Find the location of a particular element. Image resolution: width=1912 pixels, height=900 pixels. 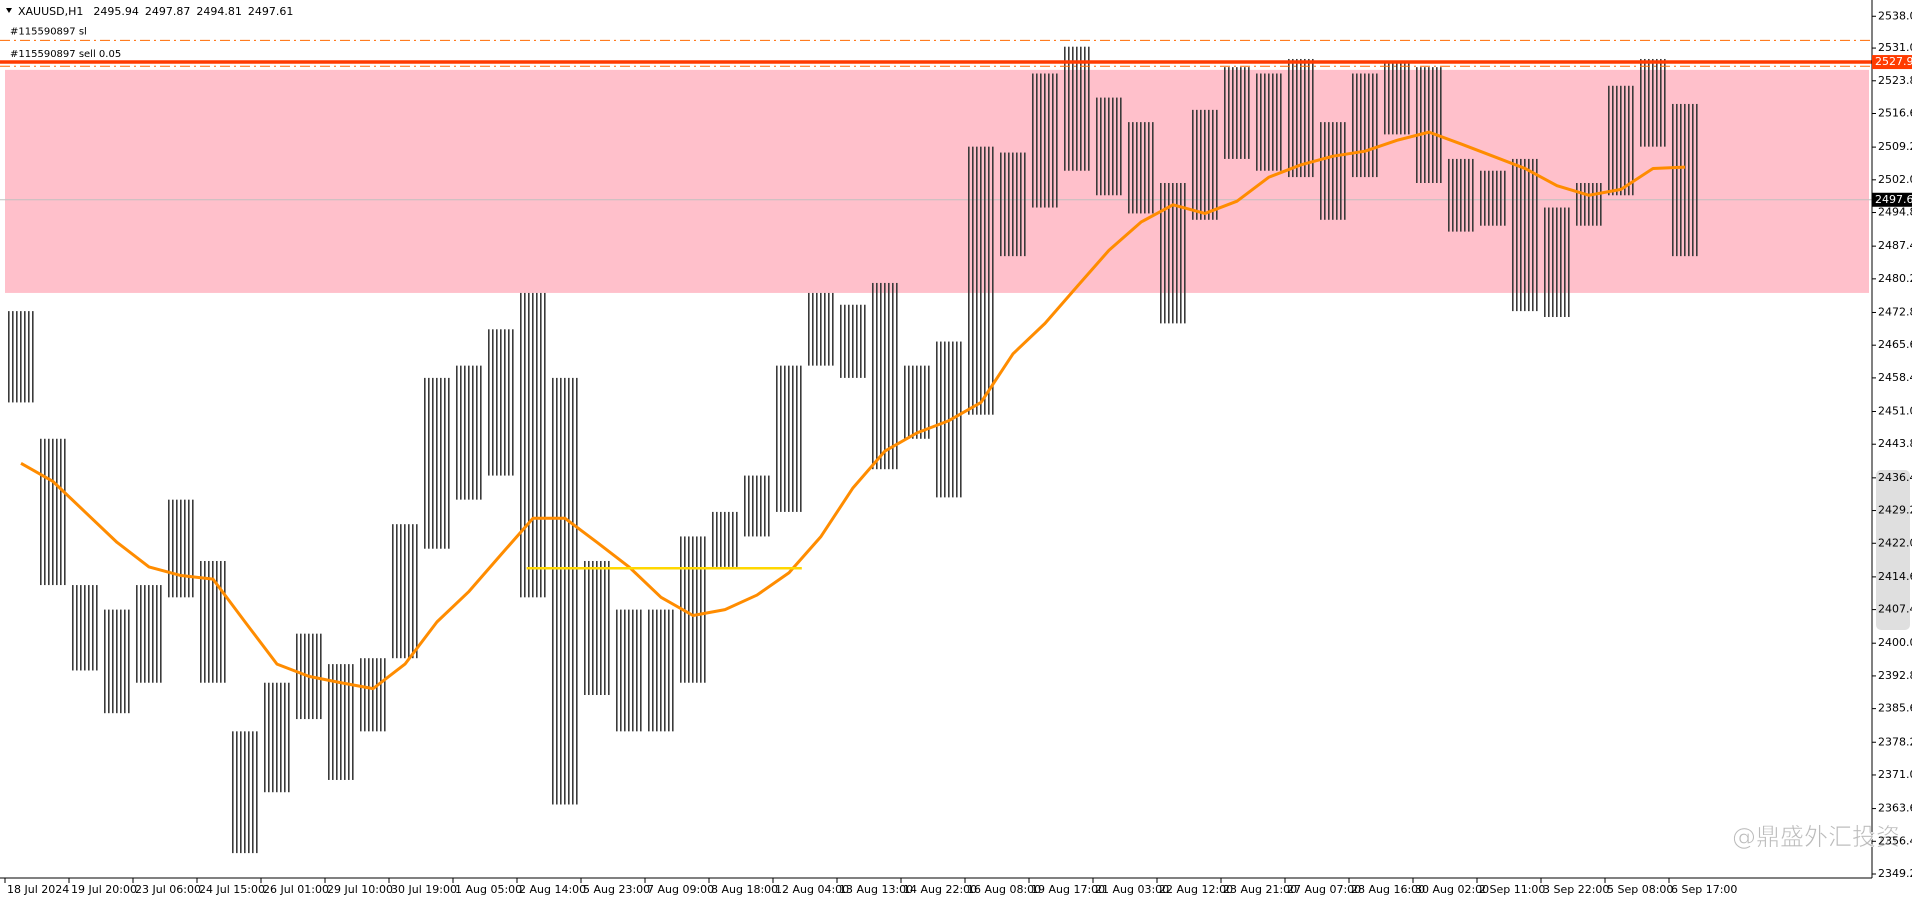

x-tick-label: 14 Aug 22:00 is located at coordinates (940, 889).